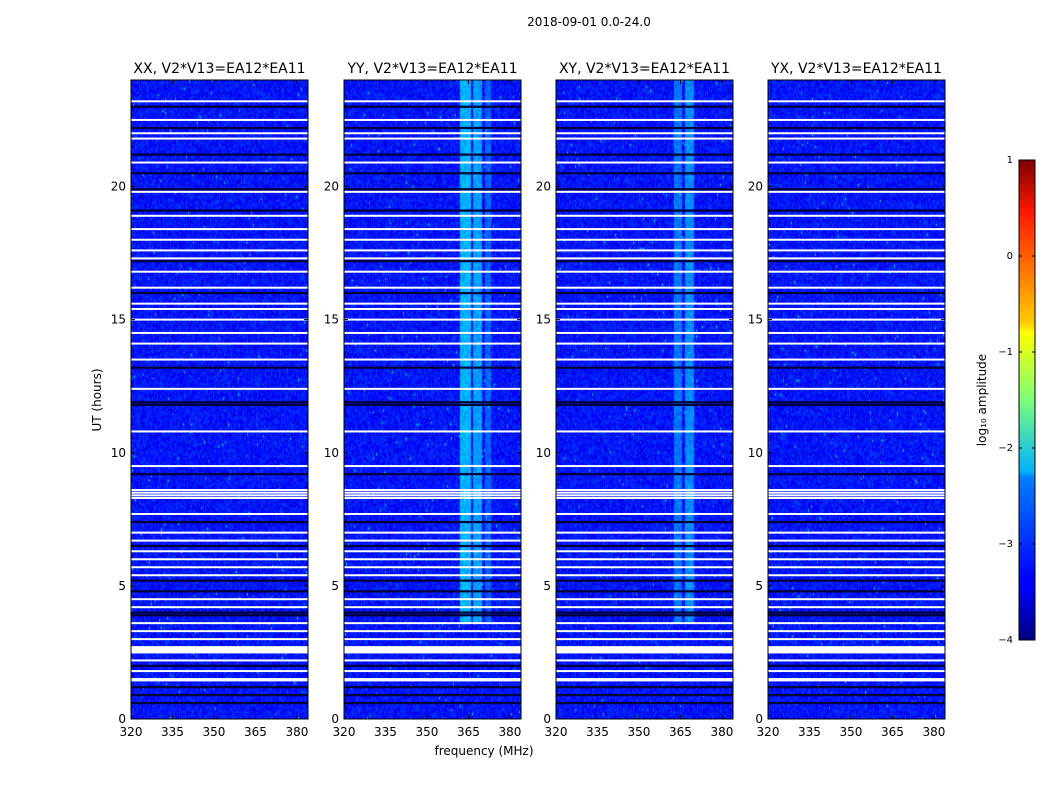 Image resolution: width=1050 pixels, height=800 pixels. What do you see at coordinates (1010, 160) in the screenshot?
I see `colorbar-tick-label: 1` at bounding box center [1010, 160].